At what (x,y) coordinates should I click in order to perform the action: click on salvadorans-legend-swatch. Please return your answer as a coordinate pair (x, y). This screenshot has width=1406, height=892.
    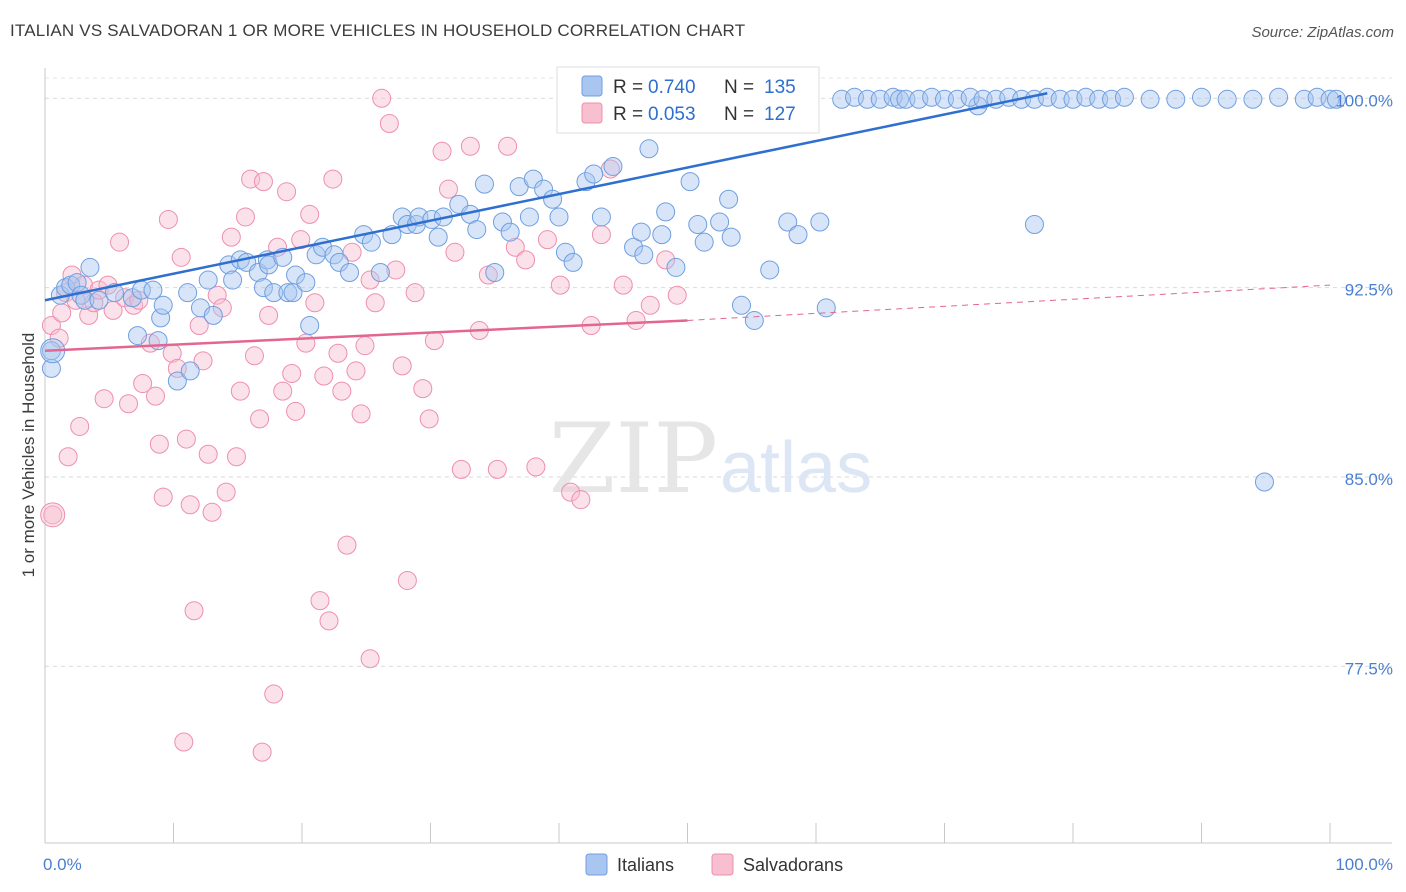
    Looking at the image, I should click on (722, 864).